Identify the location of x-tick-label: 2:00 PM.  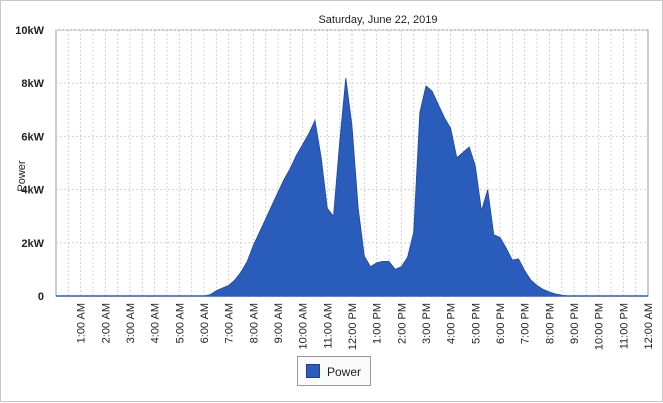
(402, 323).